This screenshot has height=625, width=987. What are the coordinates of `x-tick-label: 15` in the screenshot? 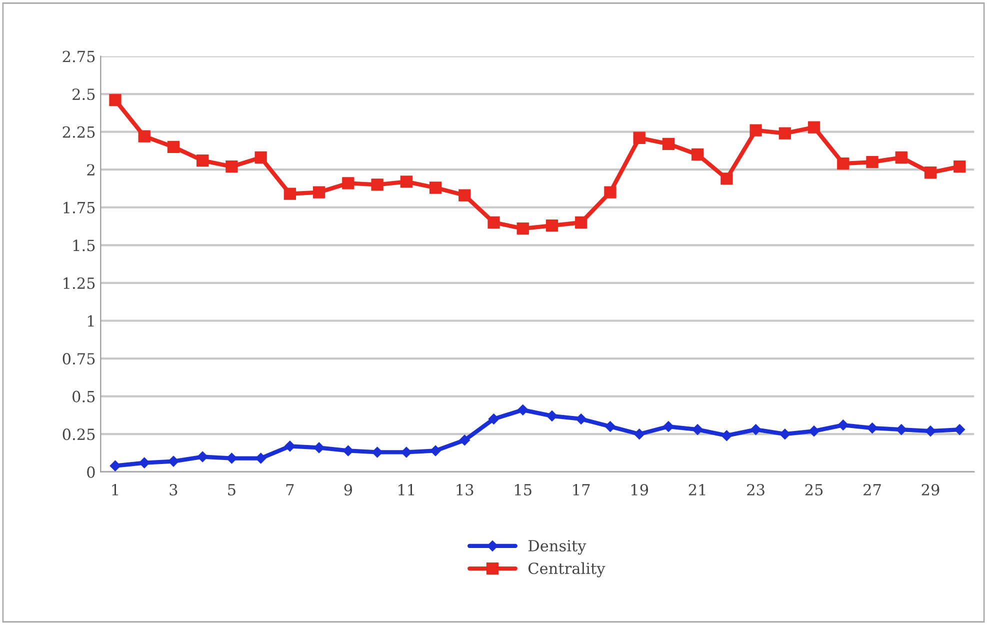 It's located at (523, 490).